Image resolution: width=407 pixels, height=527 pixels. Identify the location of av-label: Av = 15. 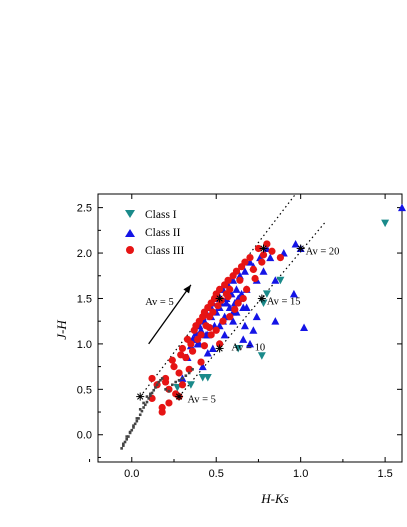
(284, 301).